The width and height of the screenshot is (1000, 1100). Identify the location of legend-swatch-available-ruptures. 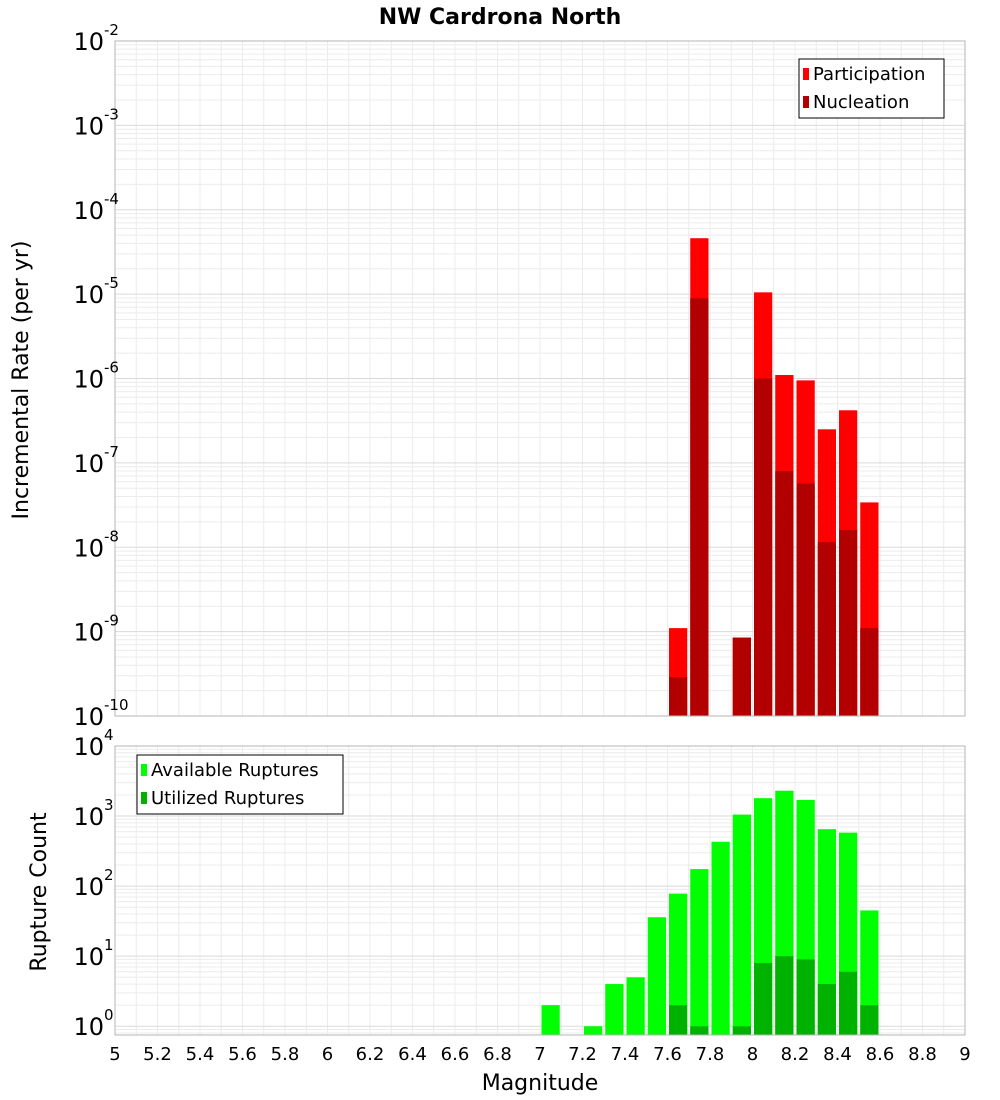
(144, 770).